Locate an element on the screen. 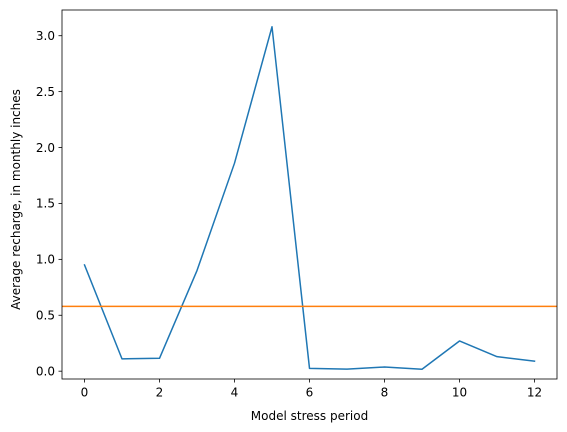  x-tick-label-3: 6 is located at coordinates (310, 393).